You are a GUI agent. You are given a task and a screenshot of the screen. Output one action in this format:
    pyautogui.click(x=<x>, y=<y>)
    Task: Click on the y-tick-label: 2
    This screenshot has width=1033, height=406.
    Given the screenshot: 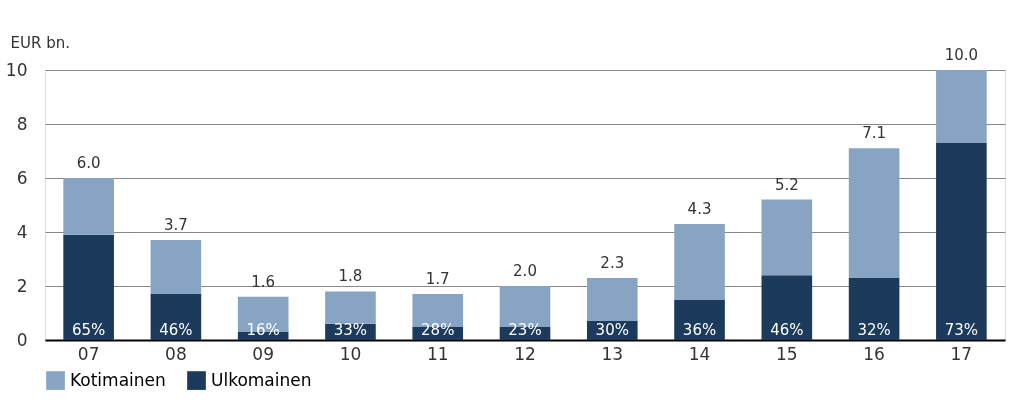 What is the action you would take?
    pyautogui.click(x=22, y=285)
    